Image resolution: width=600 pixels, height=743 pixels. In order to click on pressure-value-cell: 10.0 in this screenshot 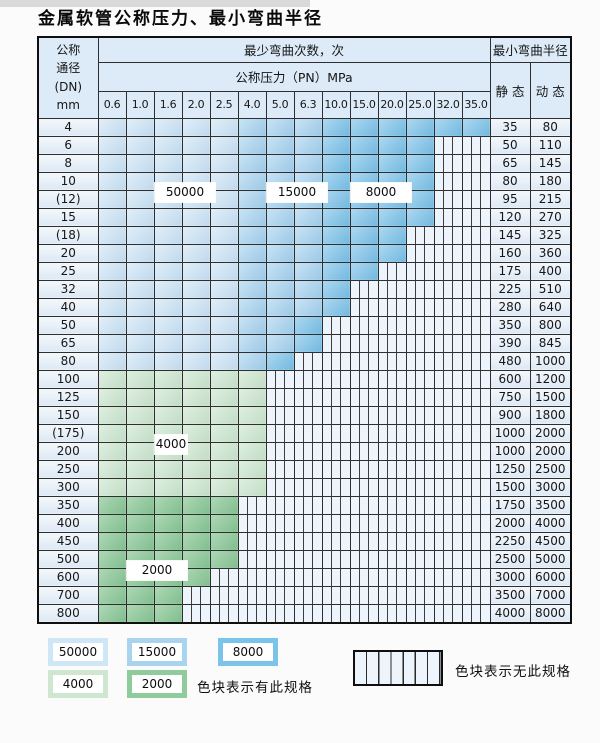, I will do `click(336, 104)`.